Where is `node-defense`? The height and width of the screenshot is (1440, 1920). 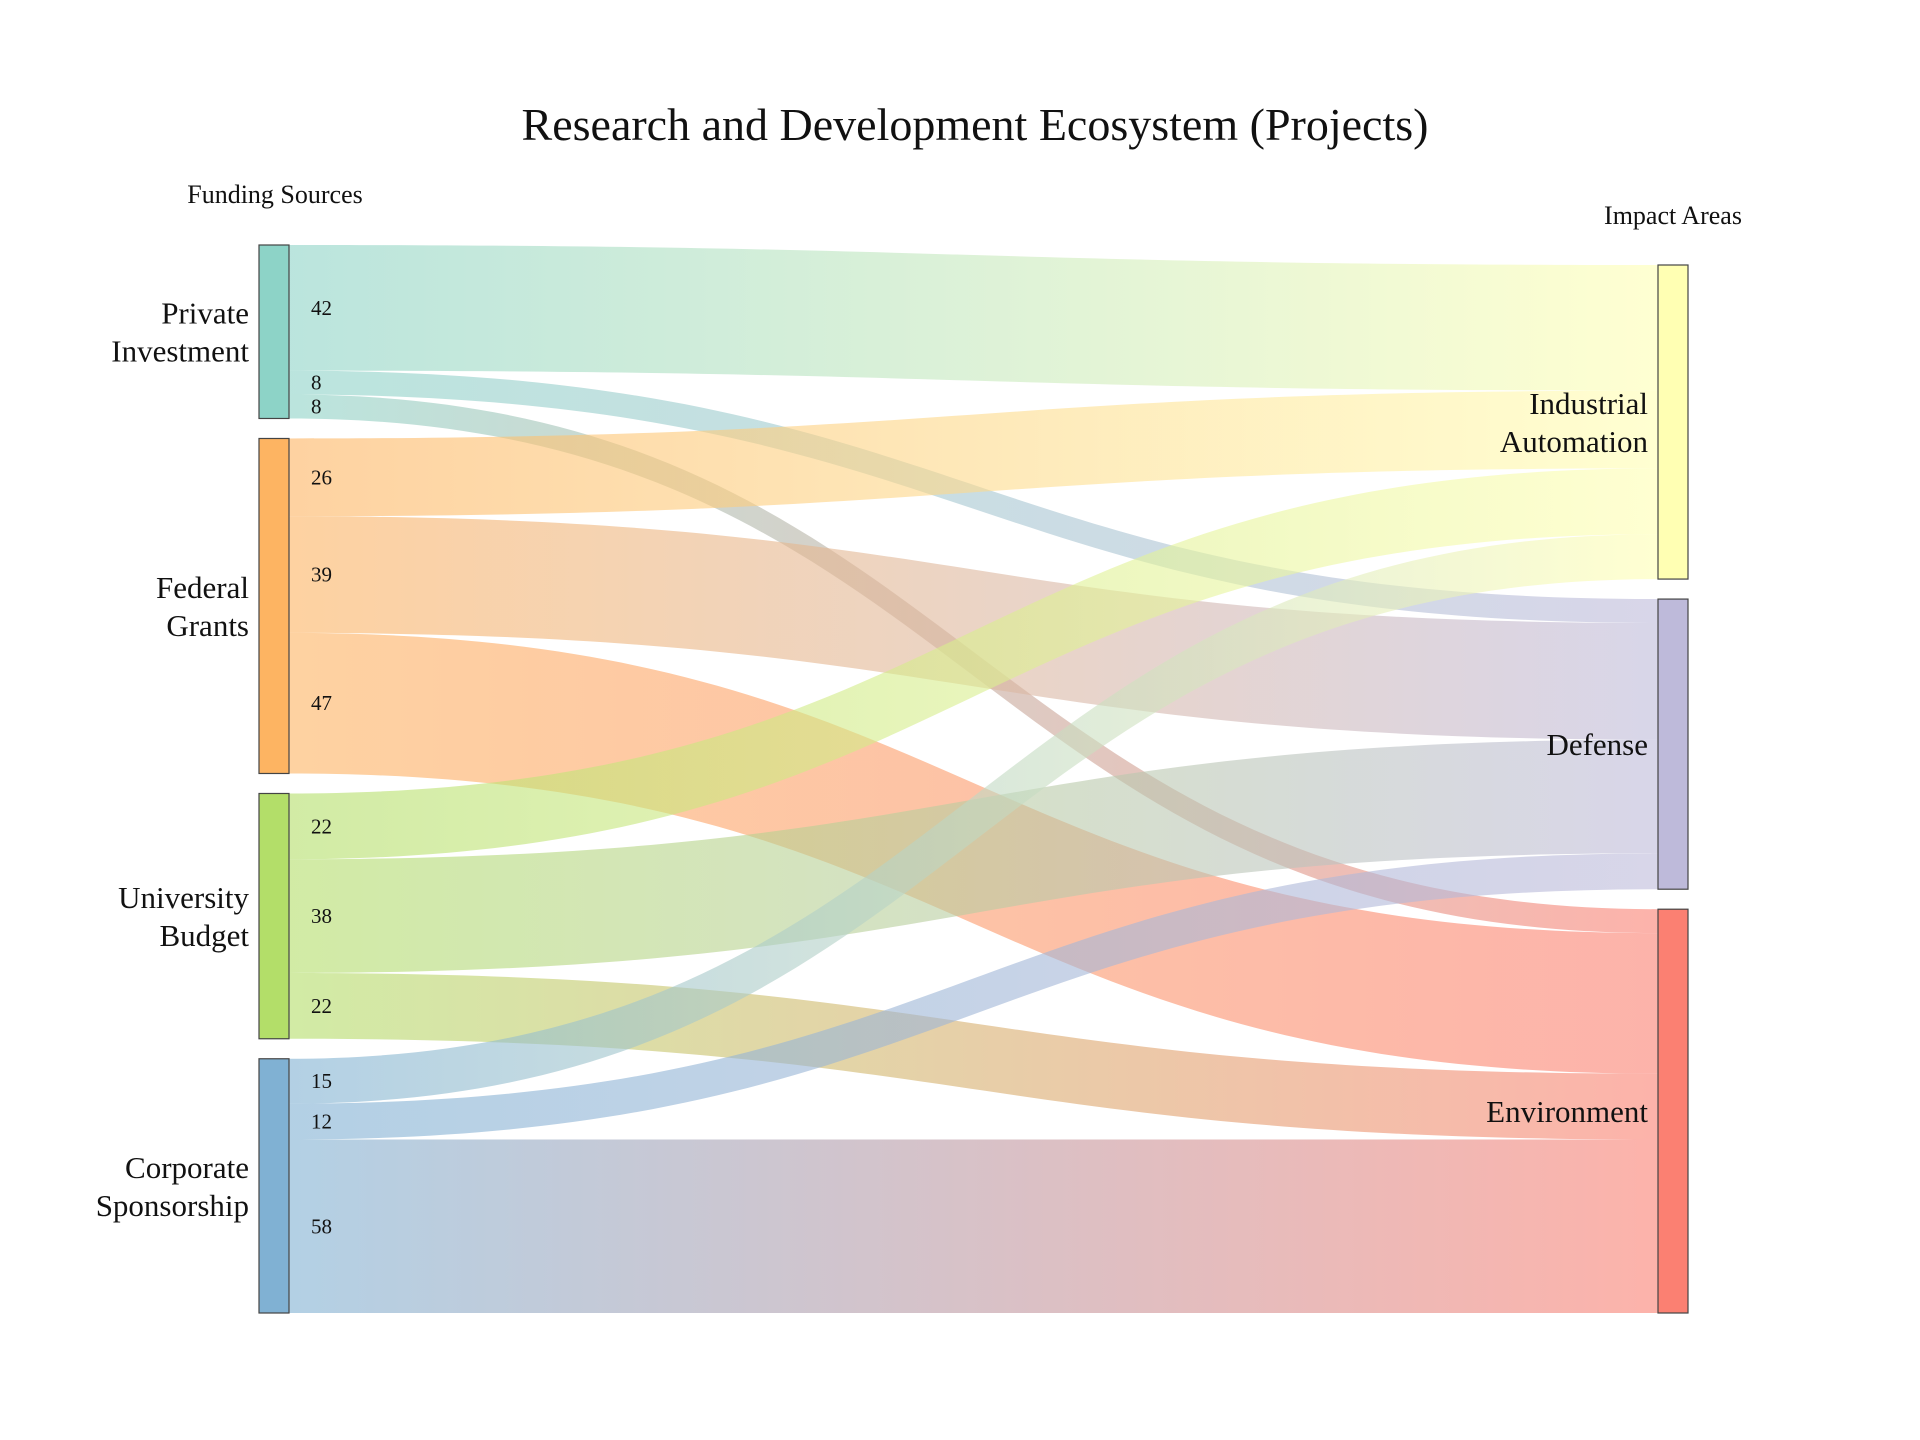
node-defense is located at coordinates (1673, 744).